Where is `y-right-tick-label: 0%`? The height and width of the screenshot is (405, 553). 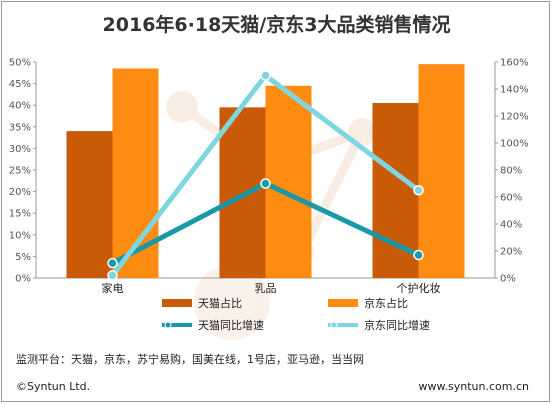 y-right-tick-label: 0% is located at coordinates (508, 279).